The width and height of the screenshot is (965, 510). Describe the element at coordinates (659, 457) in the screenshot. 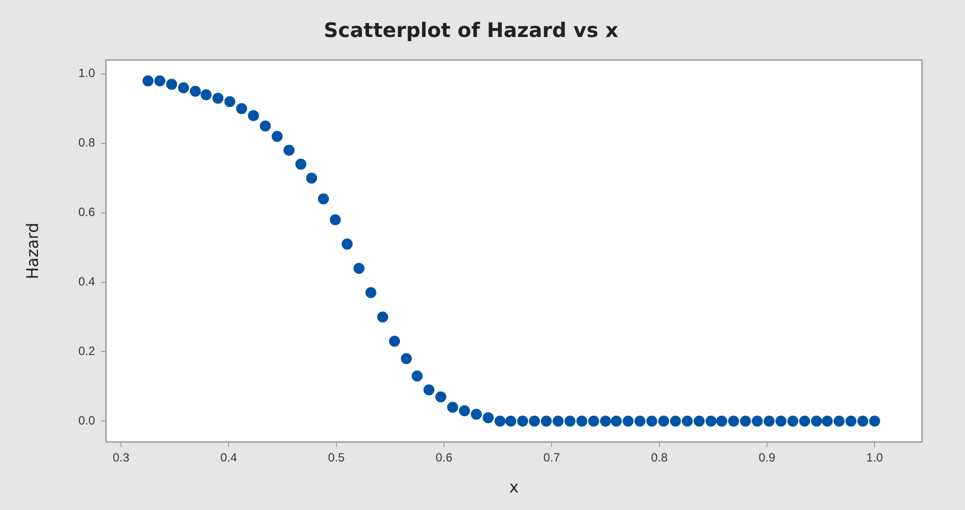

I see `x-tick-label: 0.8` at that location.